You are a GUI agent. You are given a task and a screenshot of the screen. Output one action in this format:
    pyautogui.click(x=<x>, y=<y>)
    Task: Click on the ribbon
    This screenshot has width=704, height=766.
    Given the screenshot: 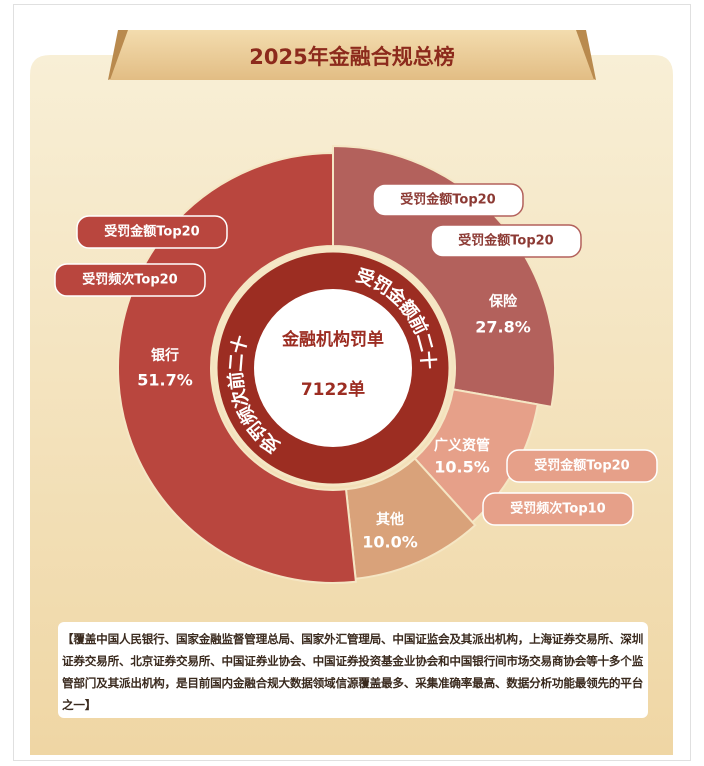 What is the action you would take?
    pyautogui.click(x=352, y=55)
    